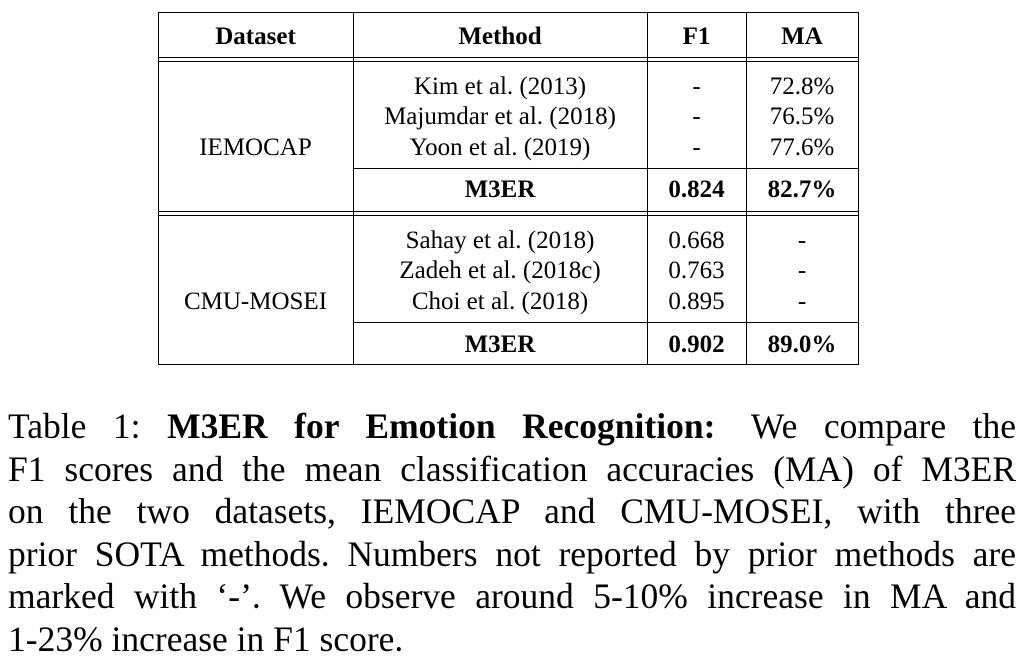 This screenshot has width=1024, height=660. I want to click on table-cell: IEMOCAP, so click(255, 148).